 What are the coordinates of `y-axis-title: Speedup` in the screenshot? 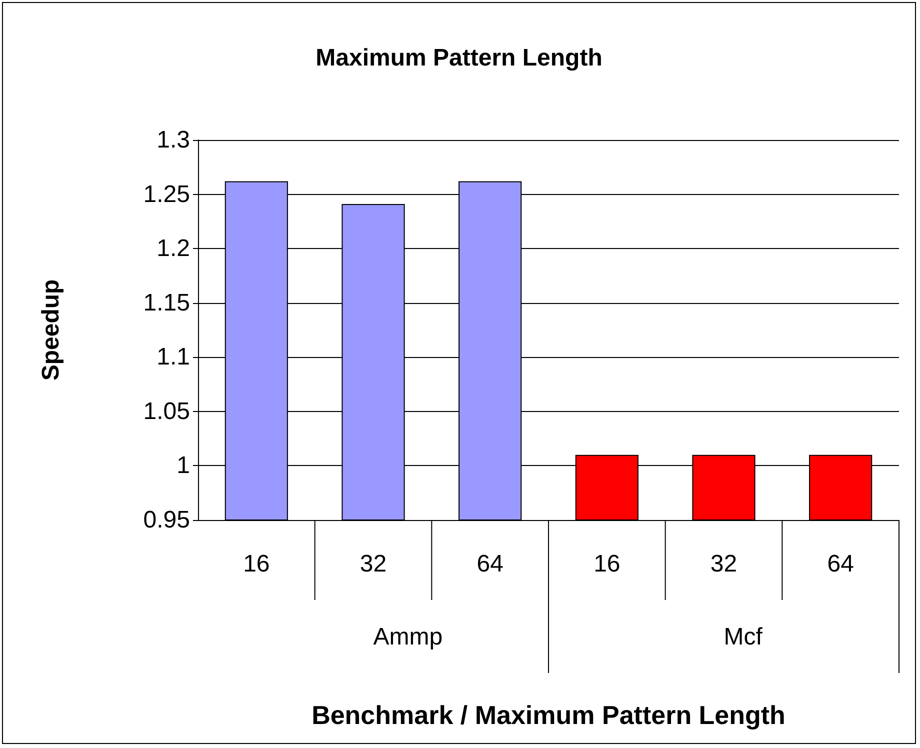 It's located at (51, 330).